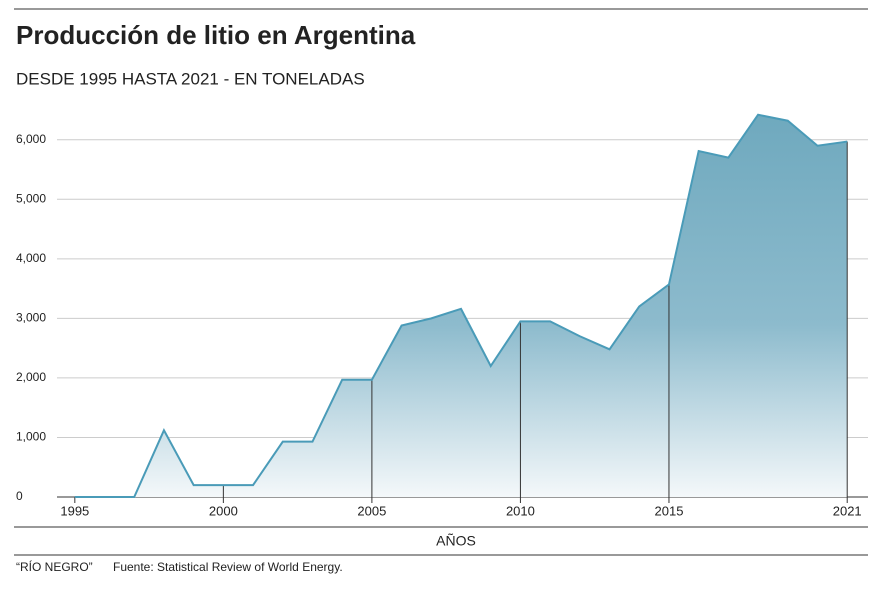  Describe the element at coordinates (371, 510) in the screenshot. I see `x-tick-label: 2005` at that location.